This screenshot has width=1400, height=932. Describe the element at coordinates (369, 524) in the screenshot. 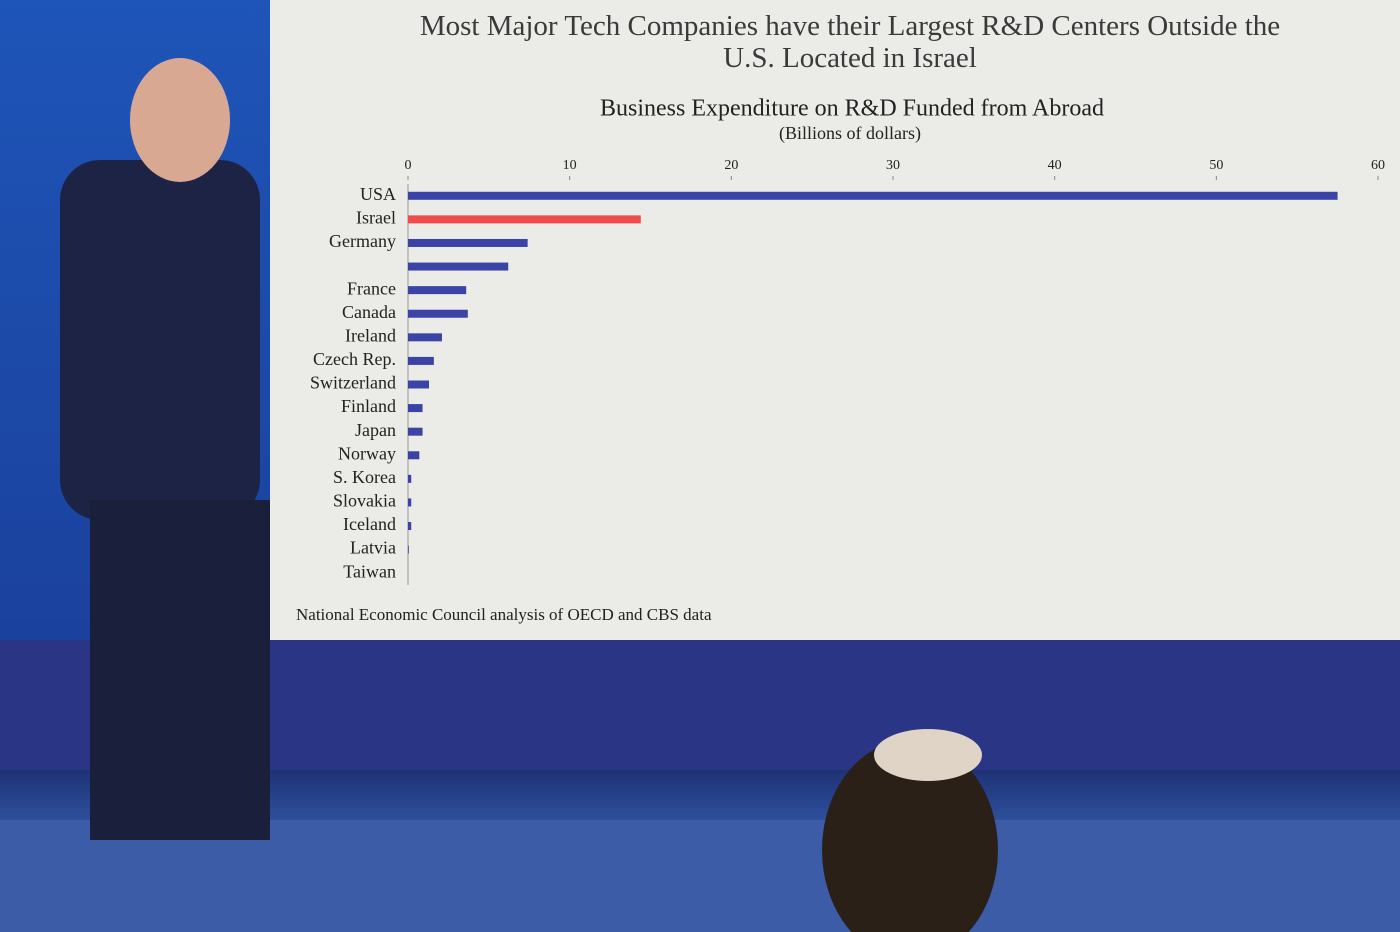

I see `y-tick-label: Iceland` at that location.